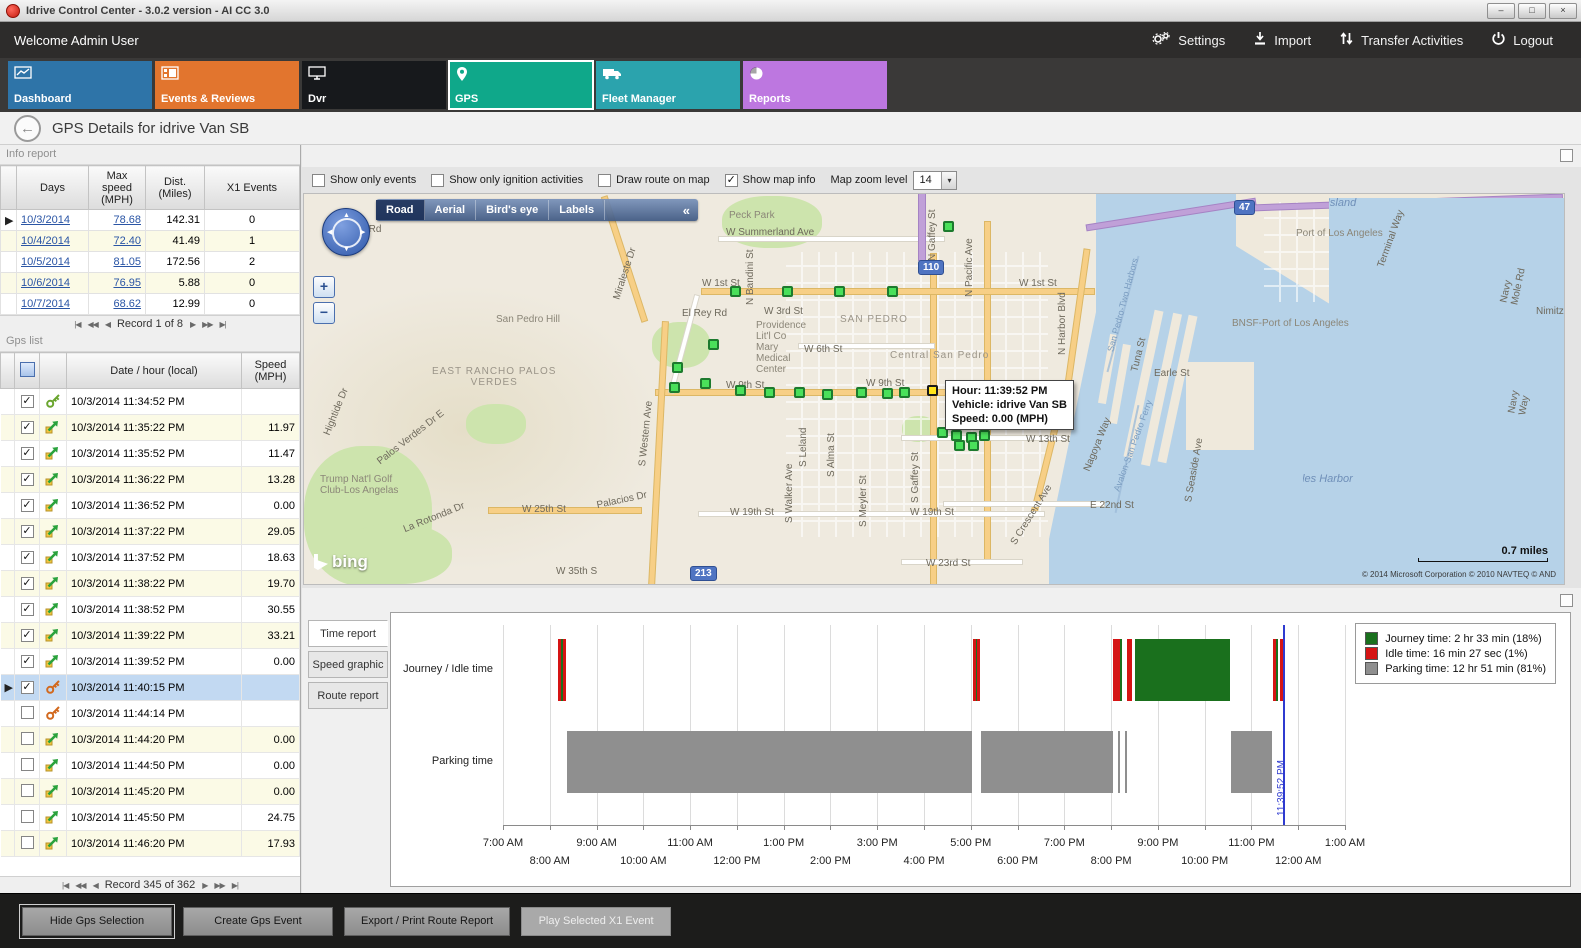  Describe the element at coordinates (330, 232) in the screenshot. I see `compass-left-arrow: ◀` at that location.